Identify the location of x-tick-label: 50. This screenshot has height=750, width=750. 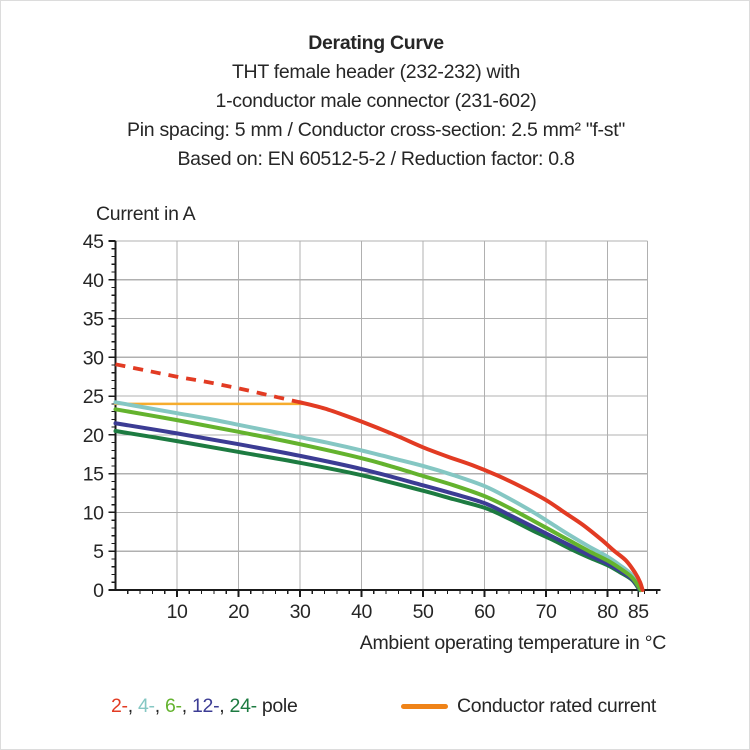
(423, 612).